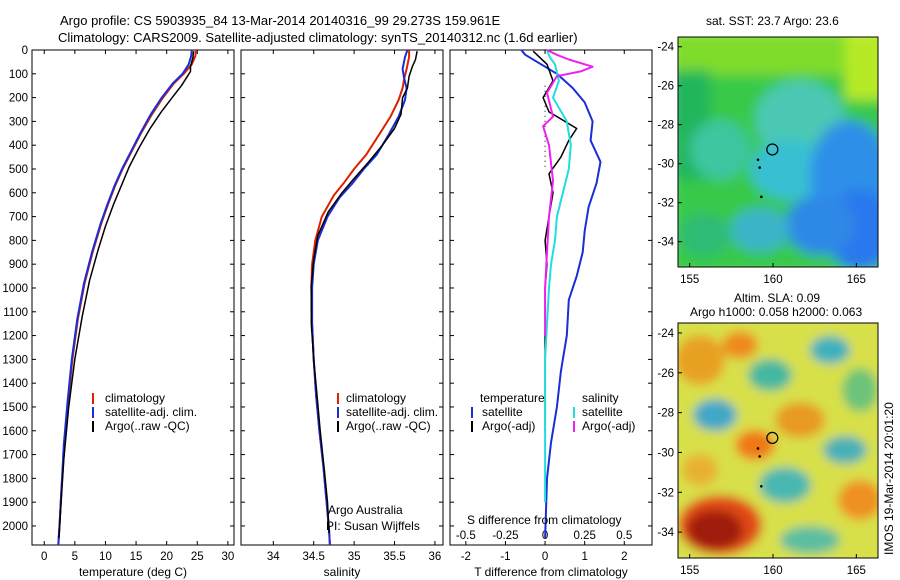  I want to click on x-tick-label: 35, so click(354, 557).